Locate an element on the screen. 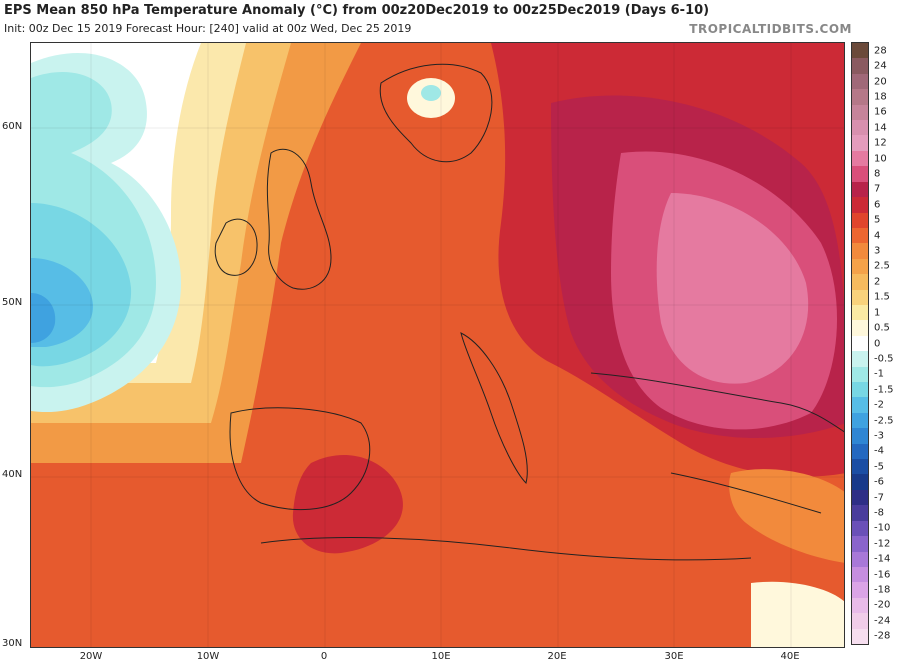 The width and height of the screenshot is (900, 665). anomaly-field-pink is located at coordinates (732, 288).